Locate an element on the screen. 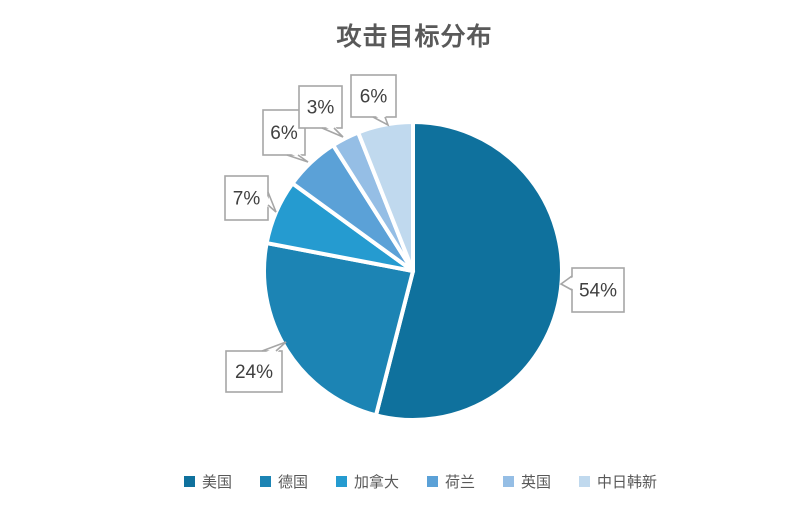 This screenshot has height=517, width=799. data-label-callout-cjks: 6% is located at coordinates (373, 100).